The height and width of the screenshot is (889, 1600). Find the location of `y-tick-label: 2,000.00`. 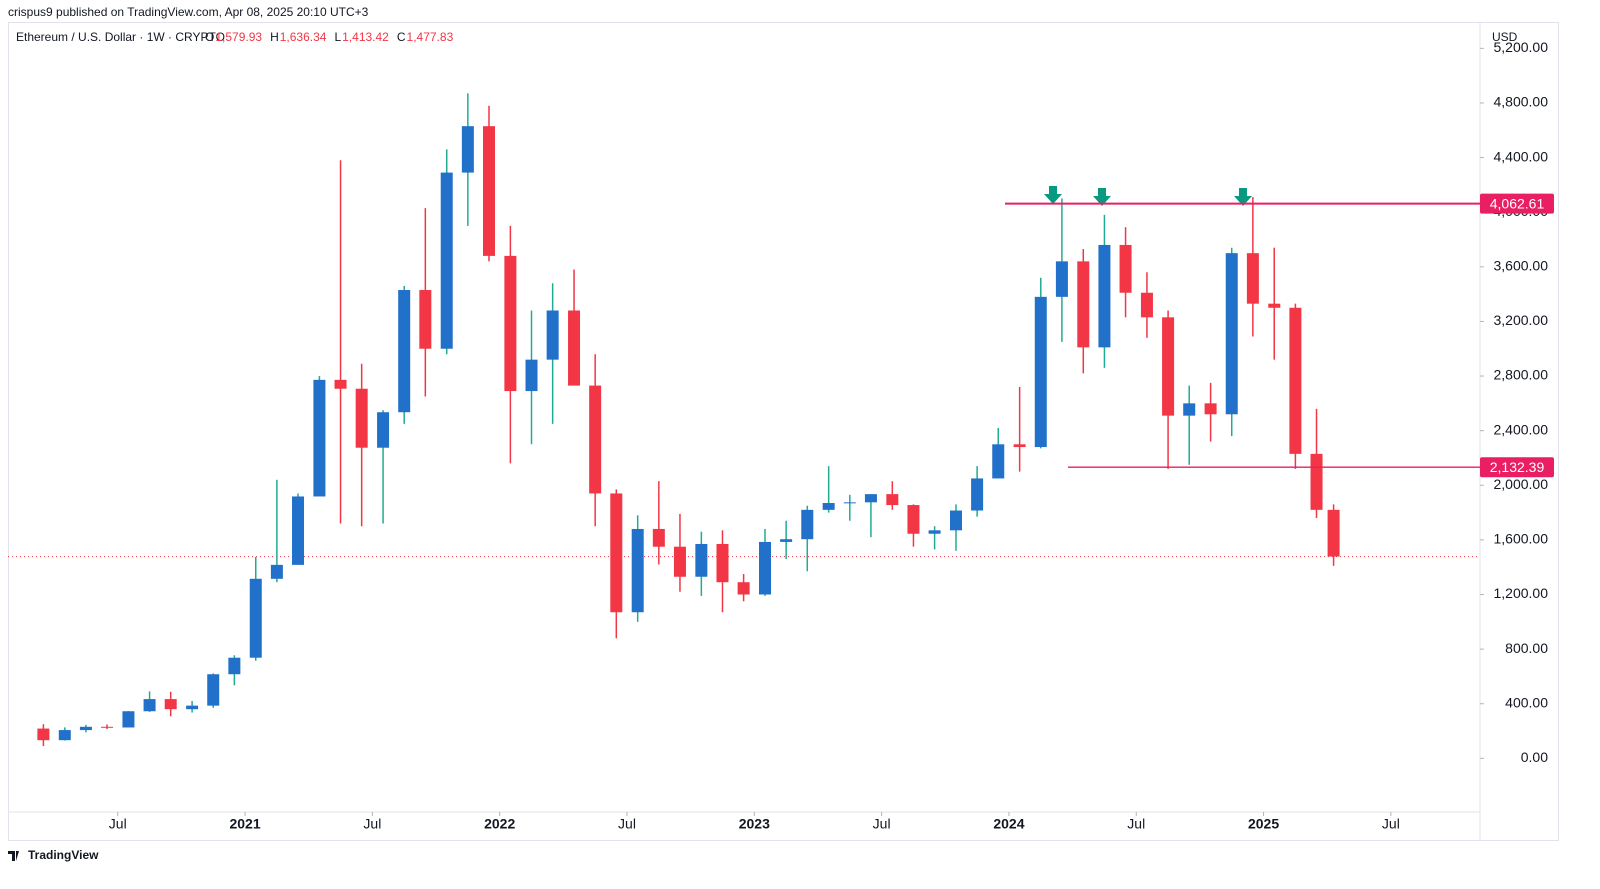

y-tick-label: 2,000.00 is located at coordinates (1521, 484).